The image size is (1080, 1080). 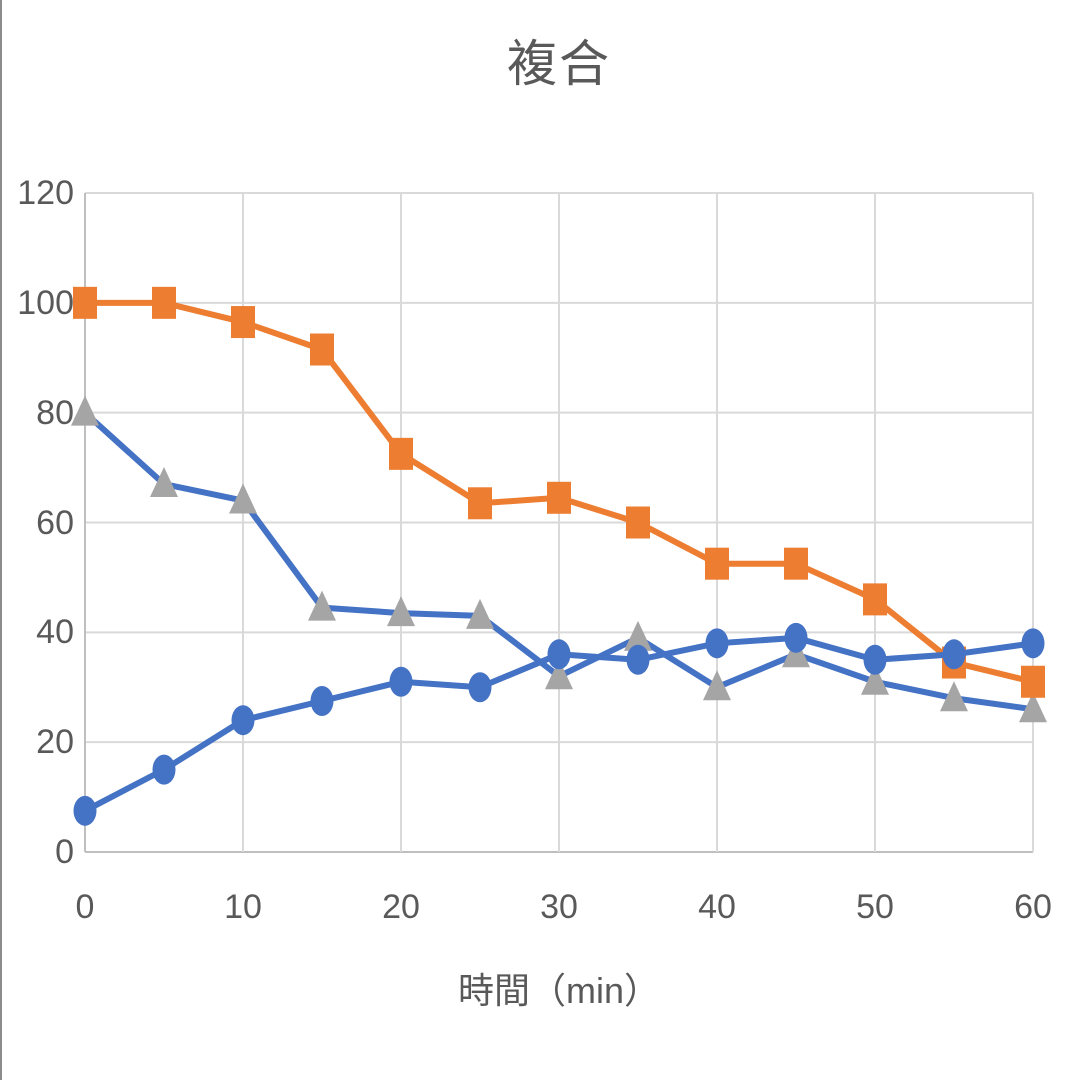 I want to click on x-tick-label: 30, so click(x=559, y=907).